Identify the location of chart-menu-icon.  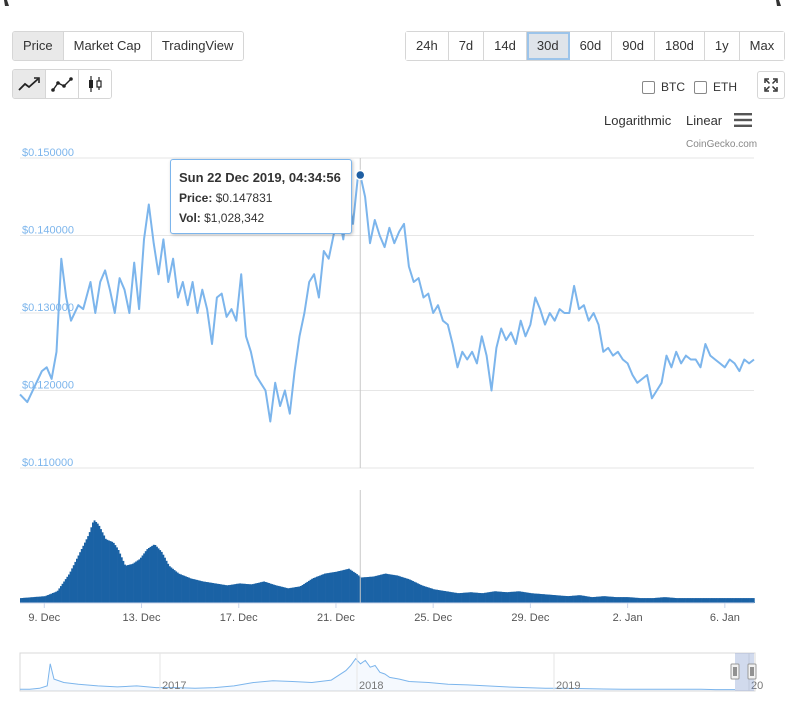
(743, 120).